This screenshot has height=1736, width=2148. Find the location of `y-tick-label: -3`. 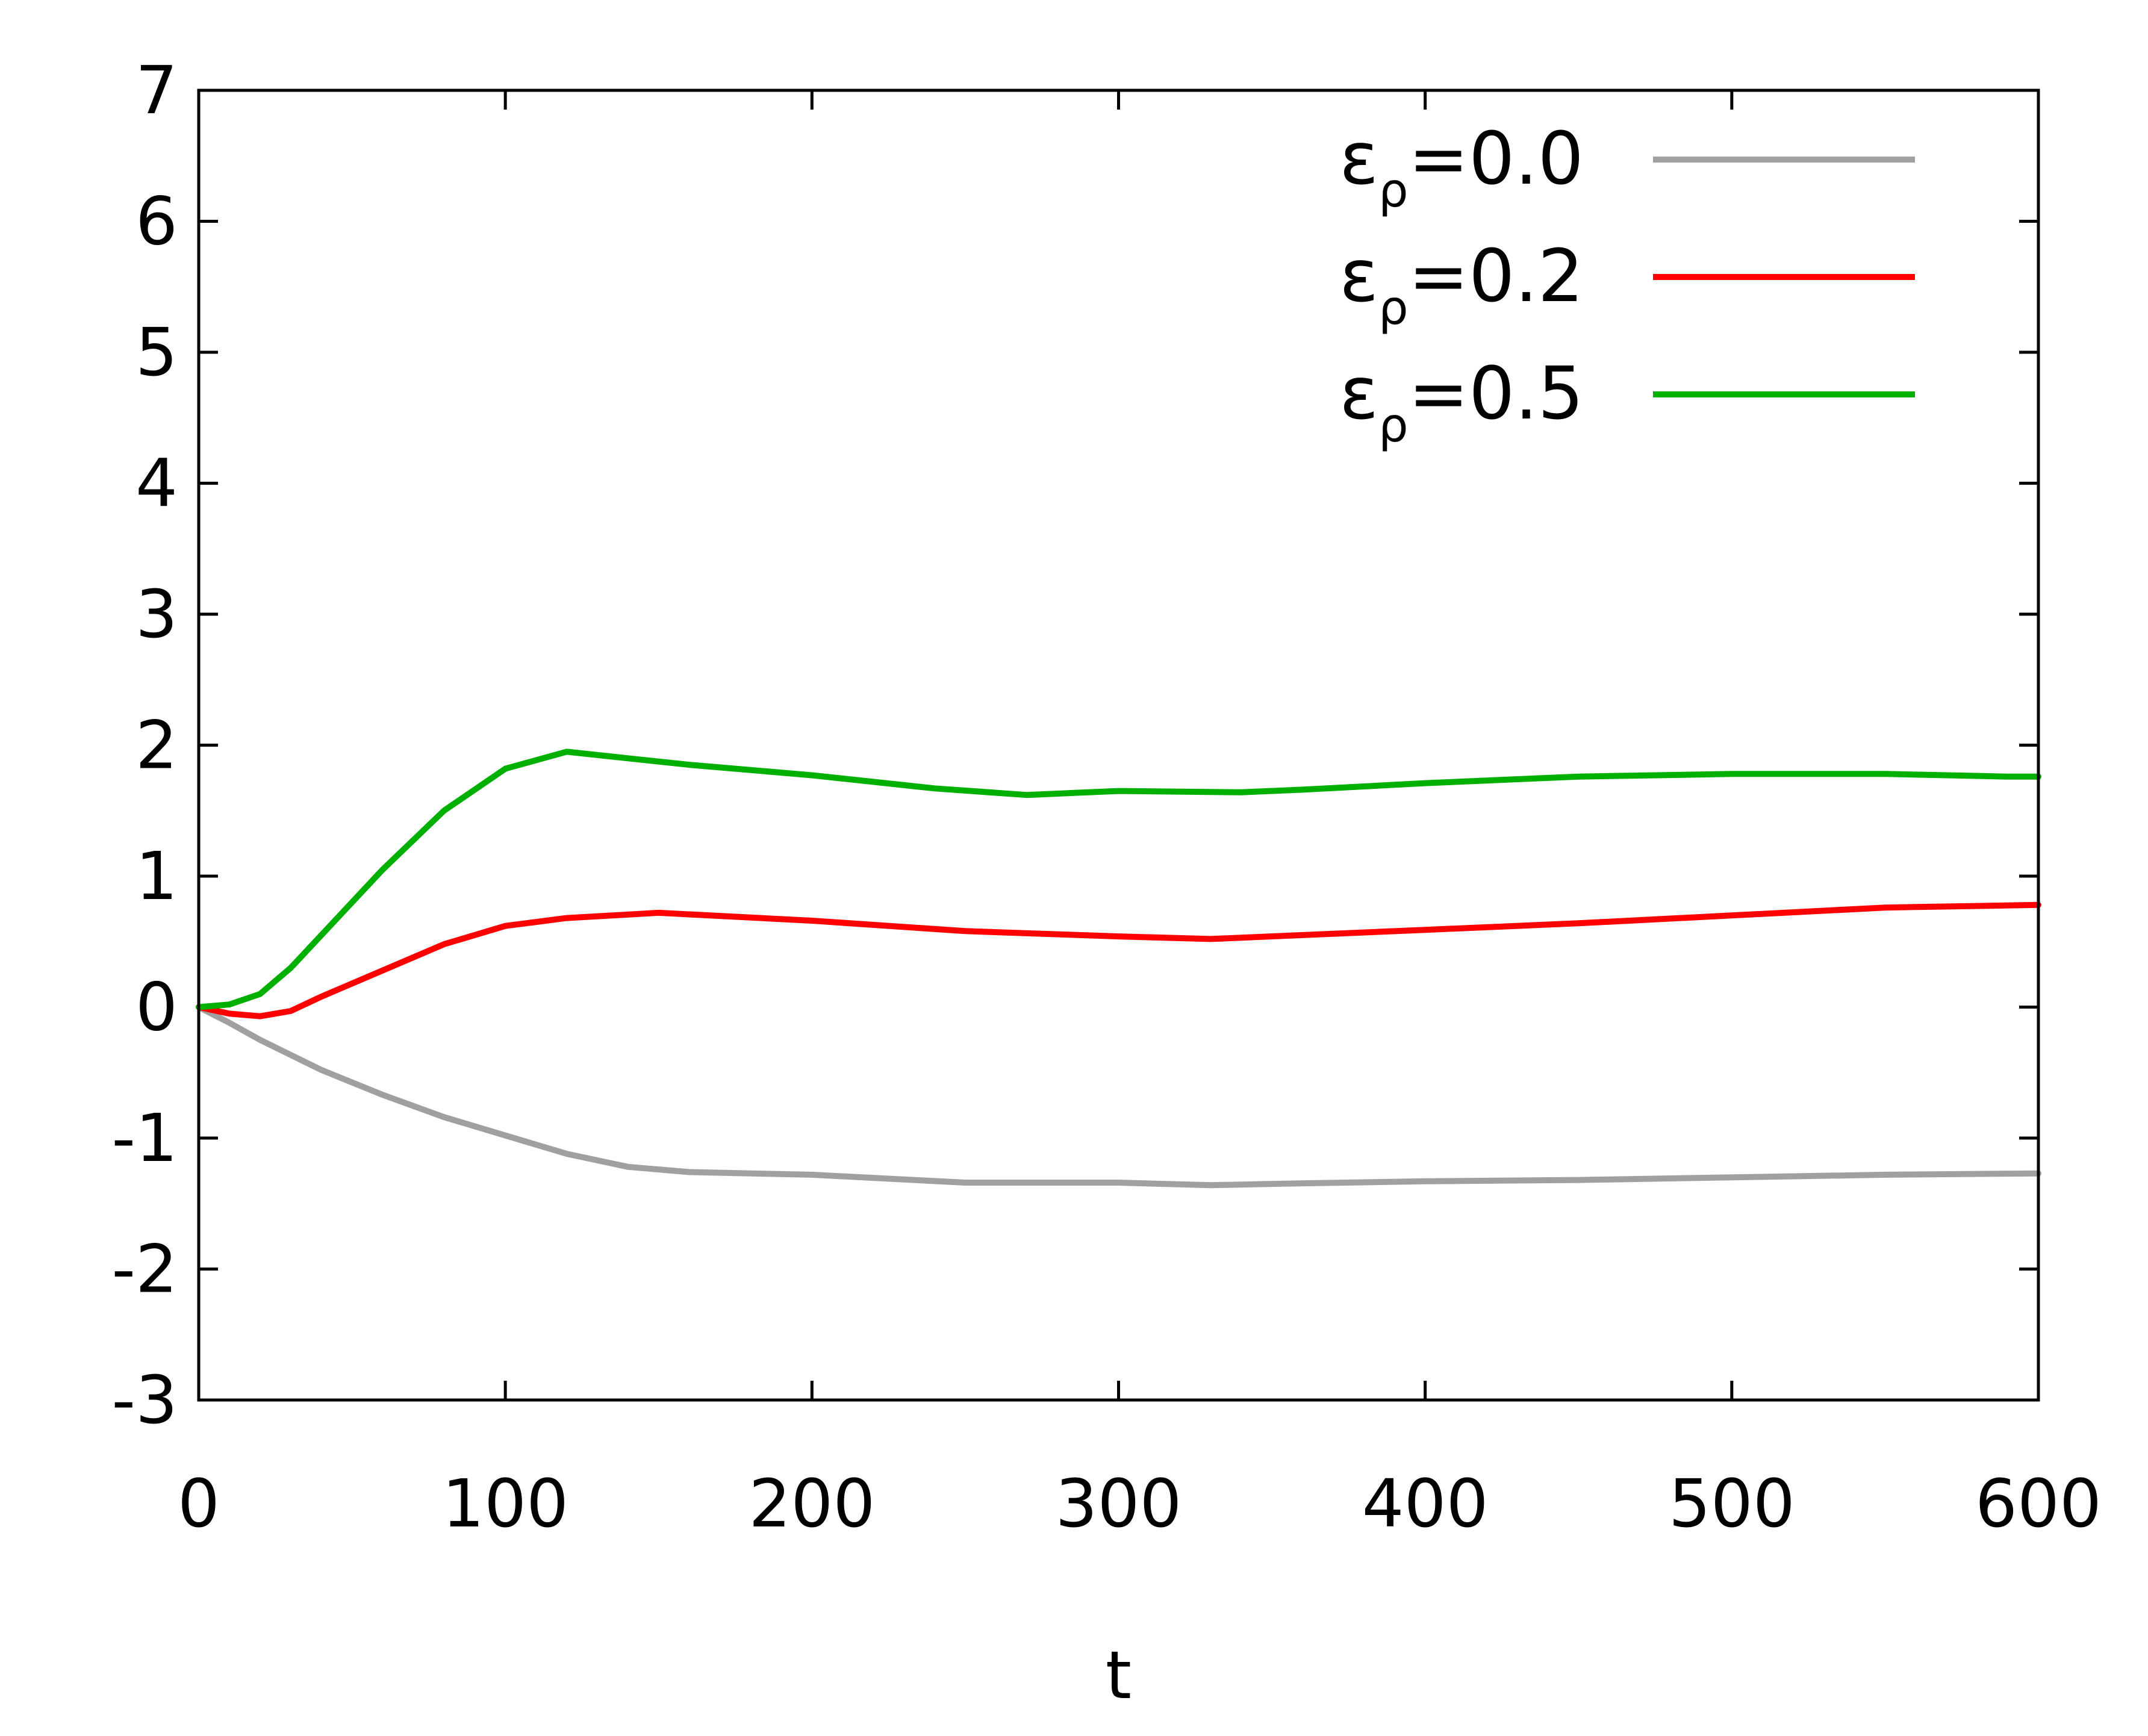

y-tick-label: -3 is located at coordinates (144, 1400).